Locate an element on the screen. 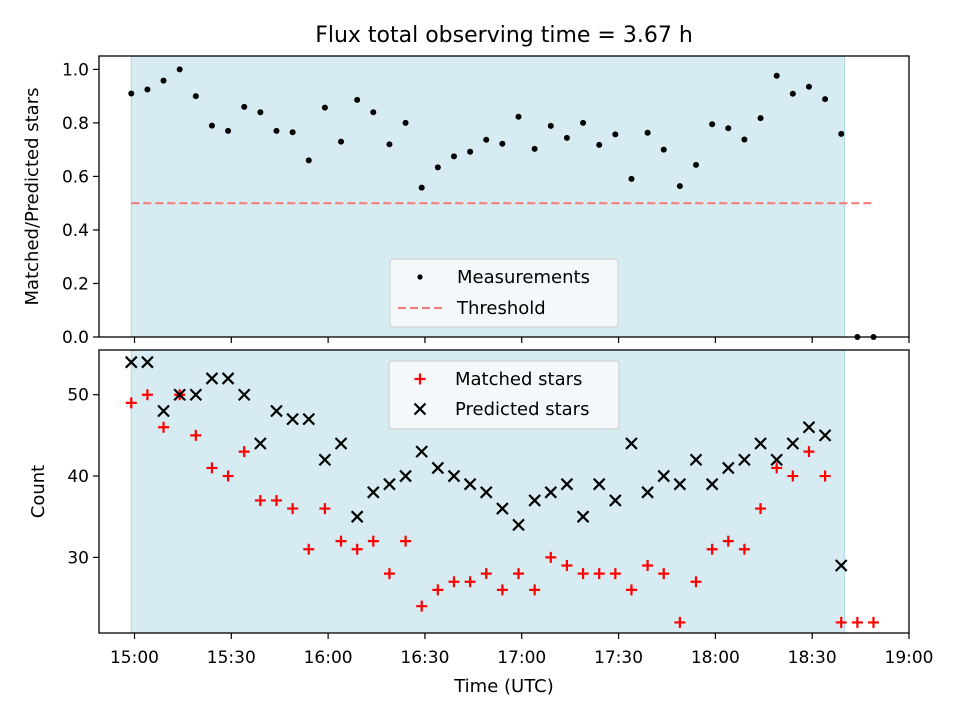 Image resolution: width=960 pixels, height=720 pixels. legend-measurements-marker is located at coordinates (420, 277).